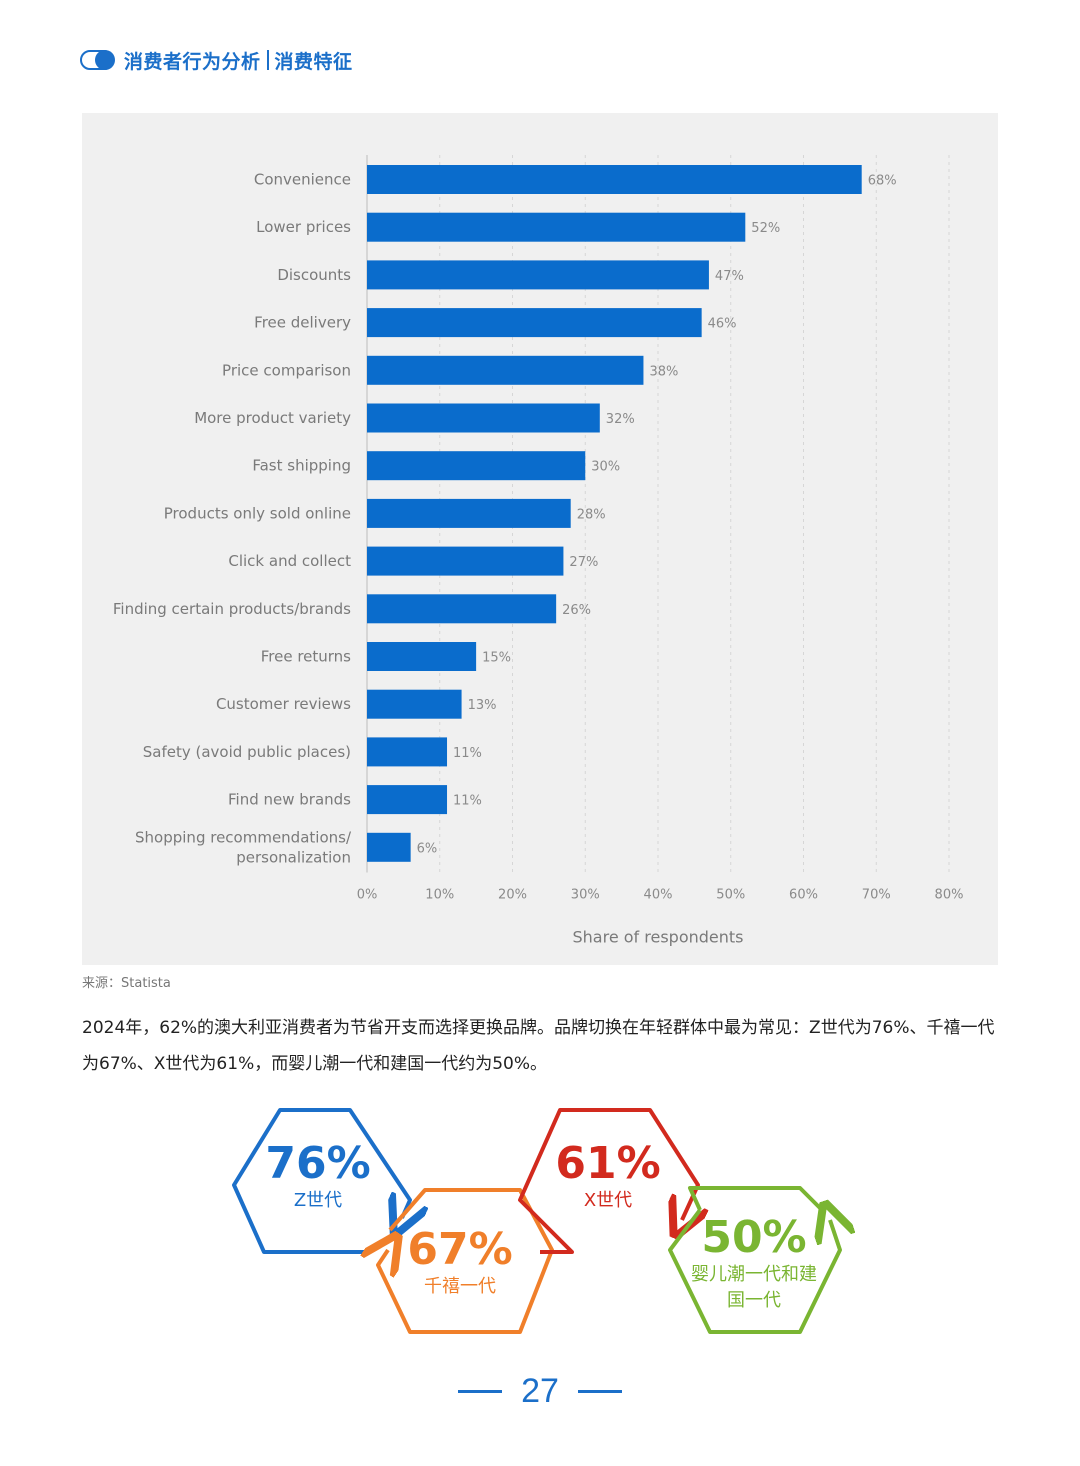 The height and width of the screenshot is (1466, 1080). Describe the element at coordinates (306, 657) in the screenshot. I see `category-label: Free returns` at that location.